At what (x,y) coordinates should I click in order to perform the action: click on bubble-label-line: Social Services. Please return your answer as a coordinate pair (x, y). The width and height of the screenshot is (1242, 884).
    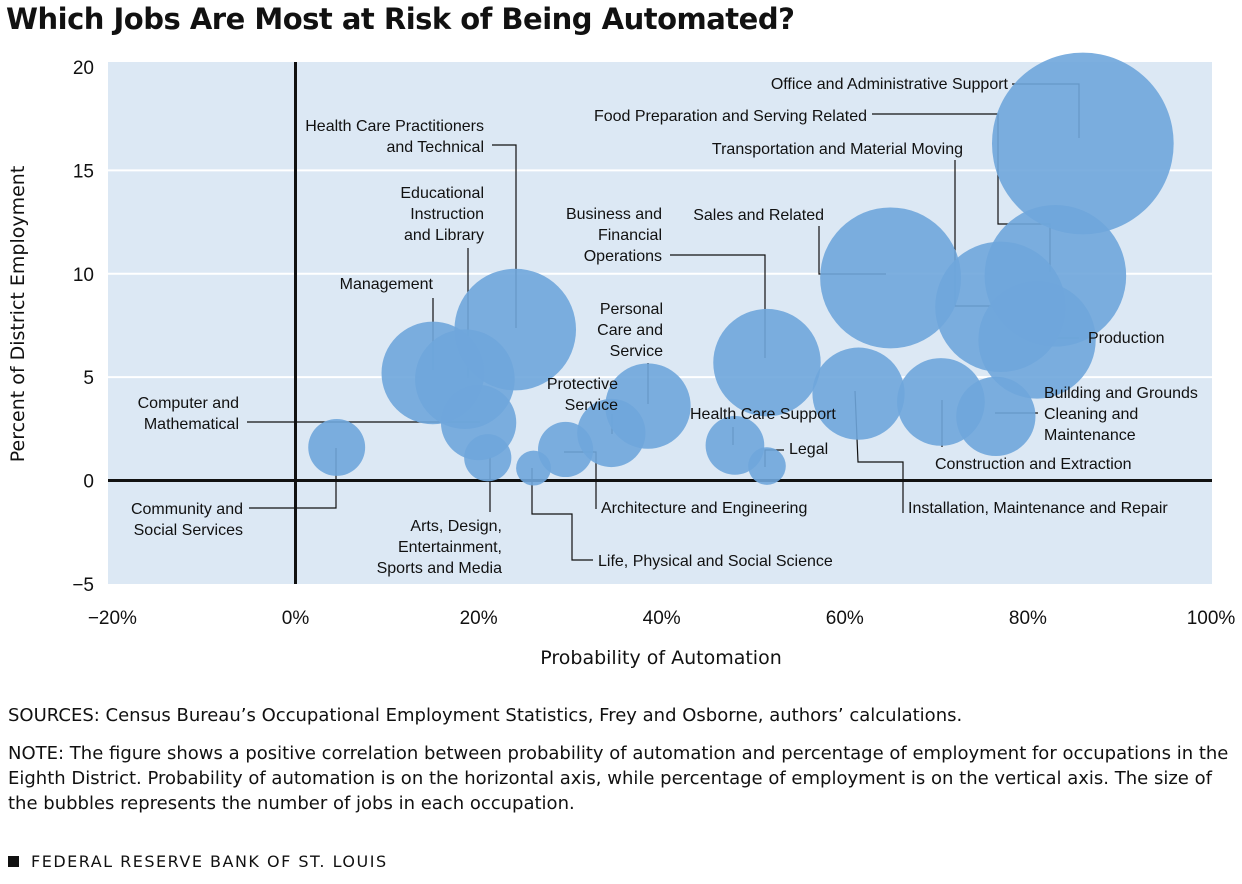
    Looking at the image, I should click on (188, 530).